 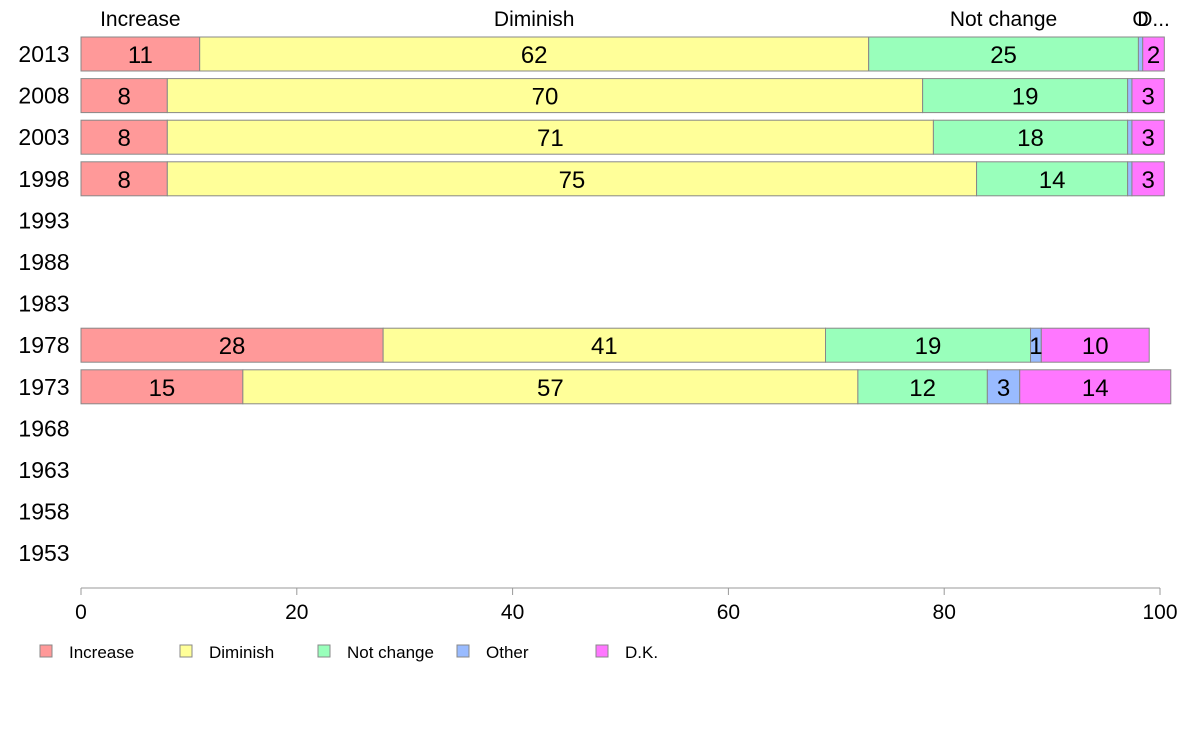 I want to click on data-label-2008-increase: 8, so click(x=123, y=97).